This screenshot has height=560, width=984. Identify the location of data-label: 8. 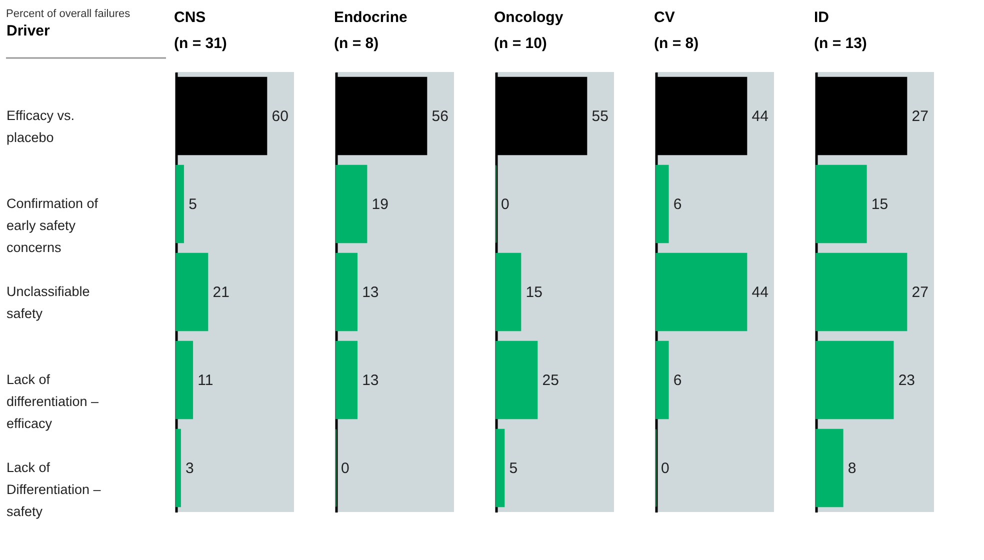
(852, 468).